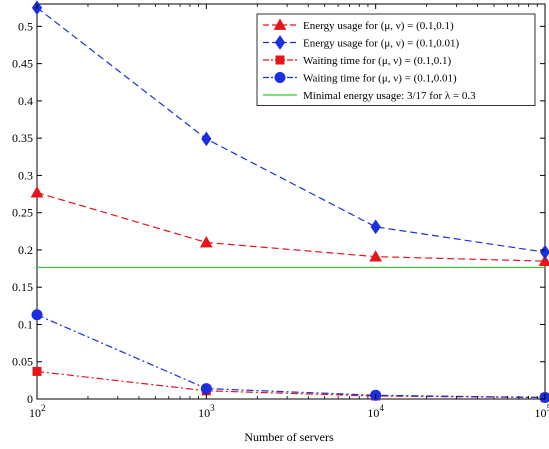 This screenshot has width=549, height=449. Describe the element at coordinates (381, 44) in the screenshot. I see `legend-label: Energy usage for (μ, ν) = (0.1,0.01)` at that location.